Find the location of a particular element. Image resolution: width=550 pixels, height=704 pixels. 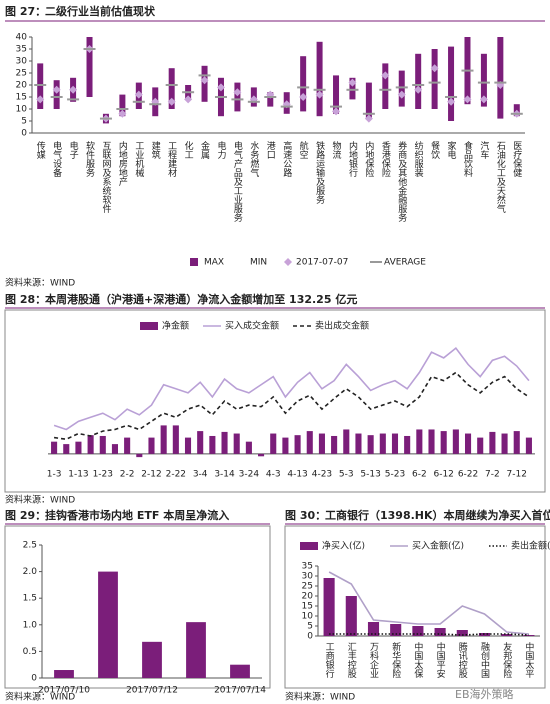

figure-label: 图 28： is located at coordinates (25, 299).